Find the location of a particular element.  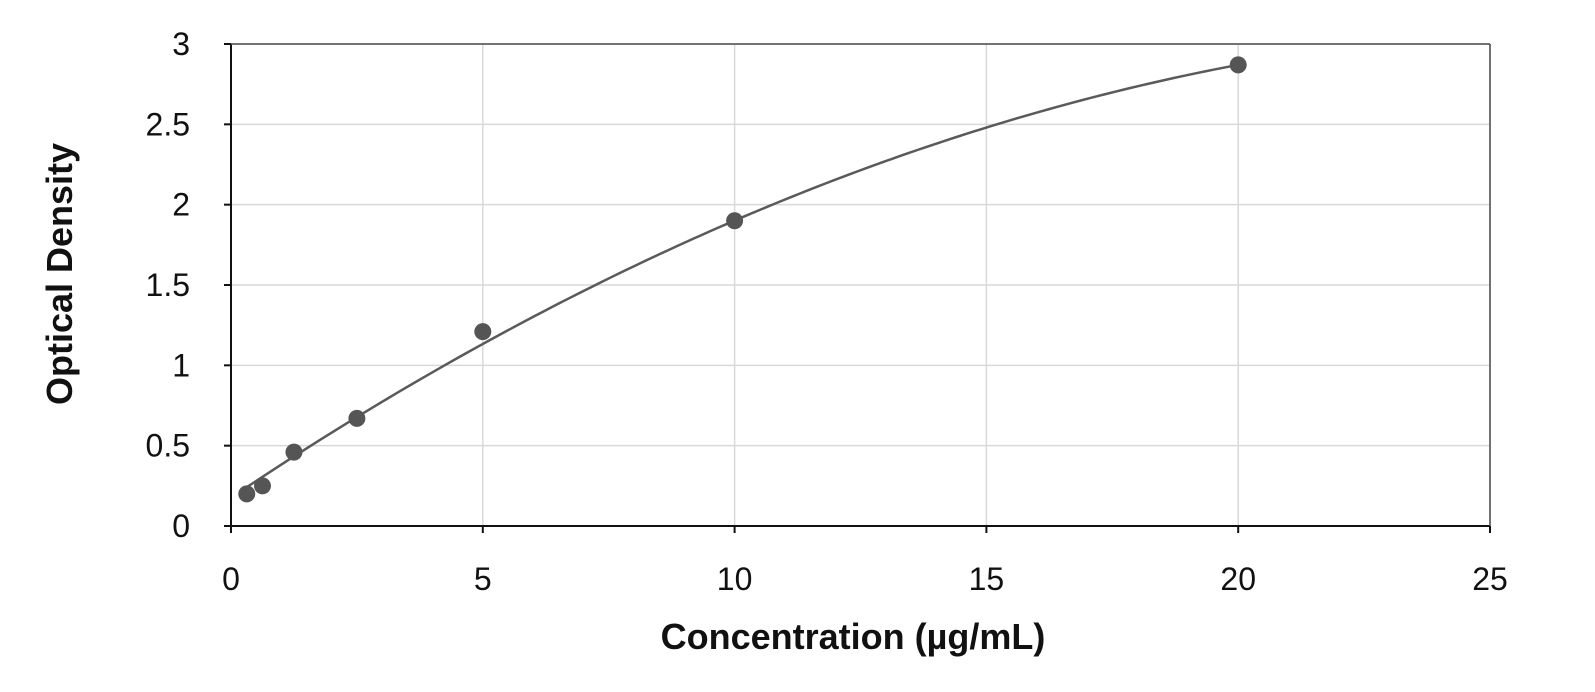

x-tick-label: 10 is located at coordinates (735, 579).